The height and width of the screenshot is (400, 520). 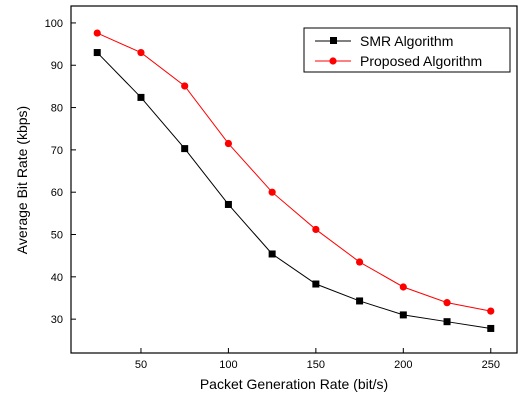 What do you see at coordinates (57, 109) in the screenshot?
I see `y-tick-label: 80` at bounding box center [57, 109].